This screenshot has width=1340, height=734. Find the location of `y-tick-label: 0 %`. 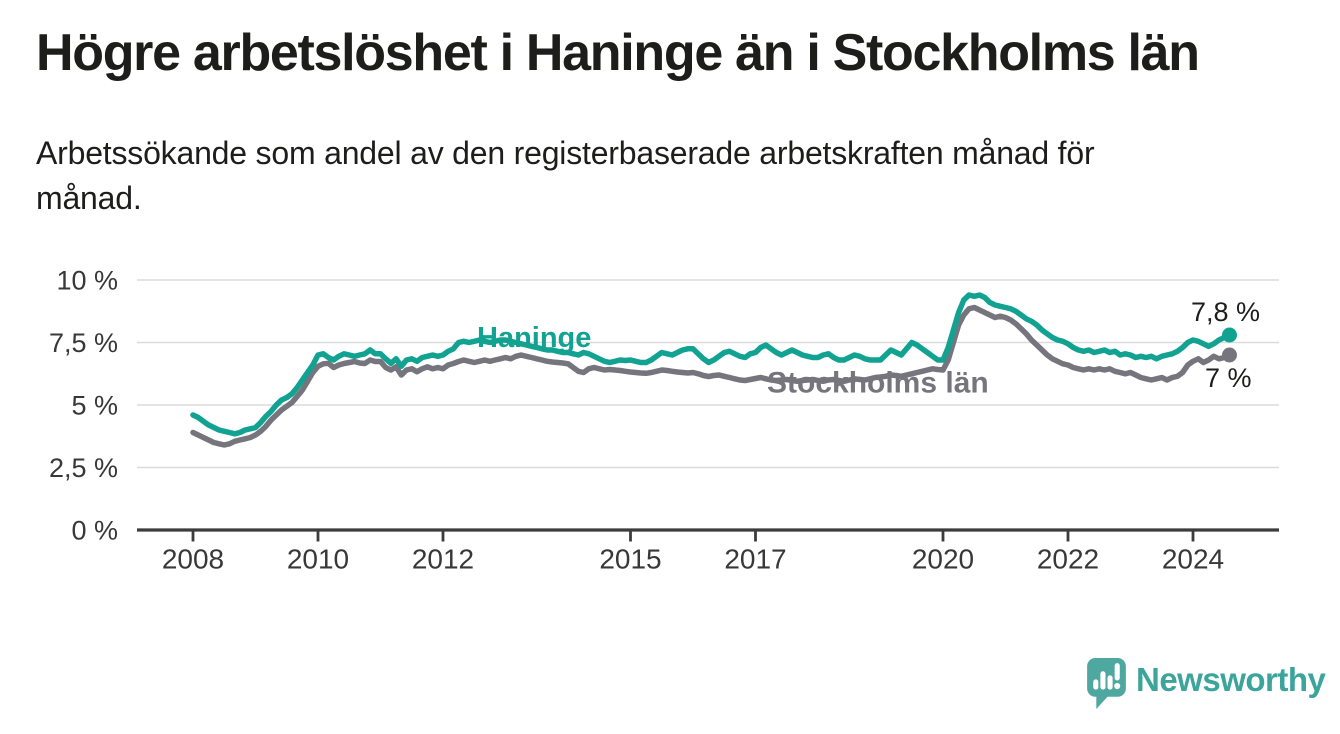

y-tick-label: 0 % is located at coordinates (94, 531).